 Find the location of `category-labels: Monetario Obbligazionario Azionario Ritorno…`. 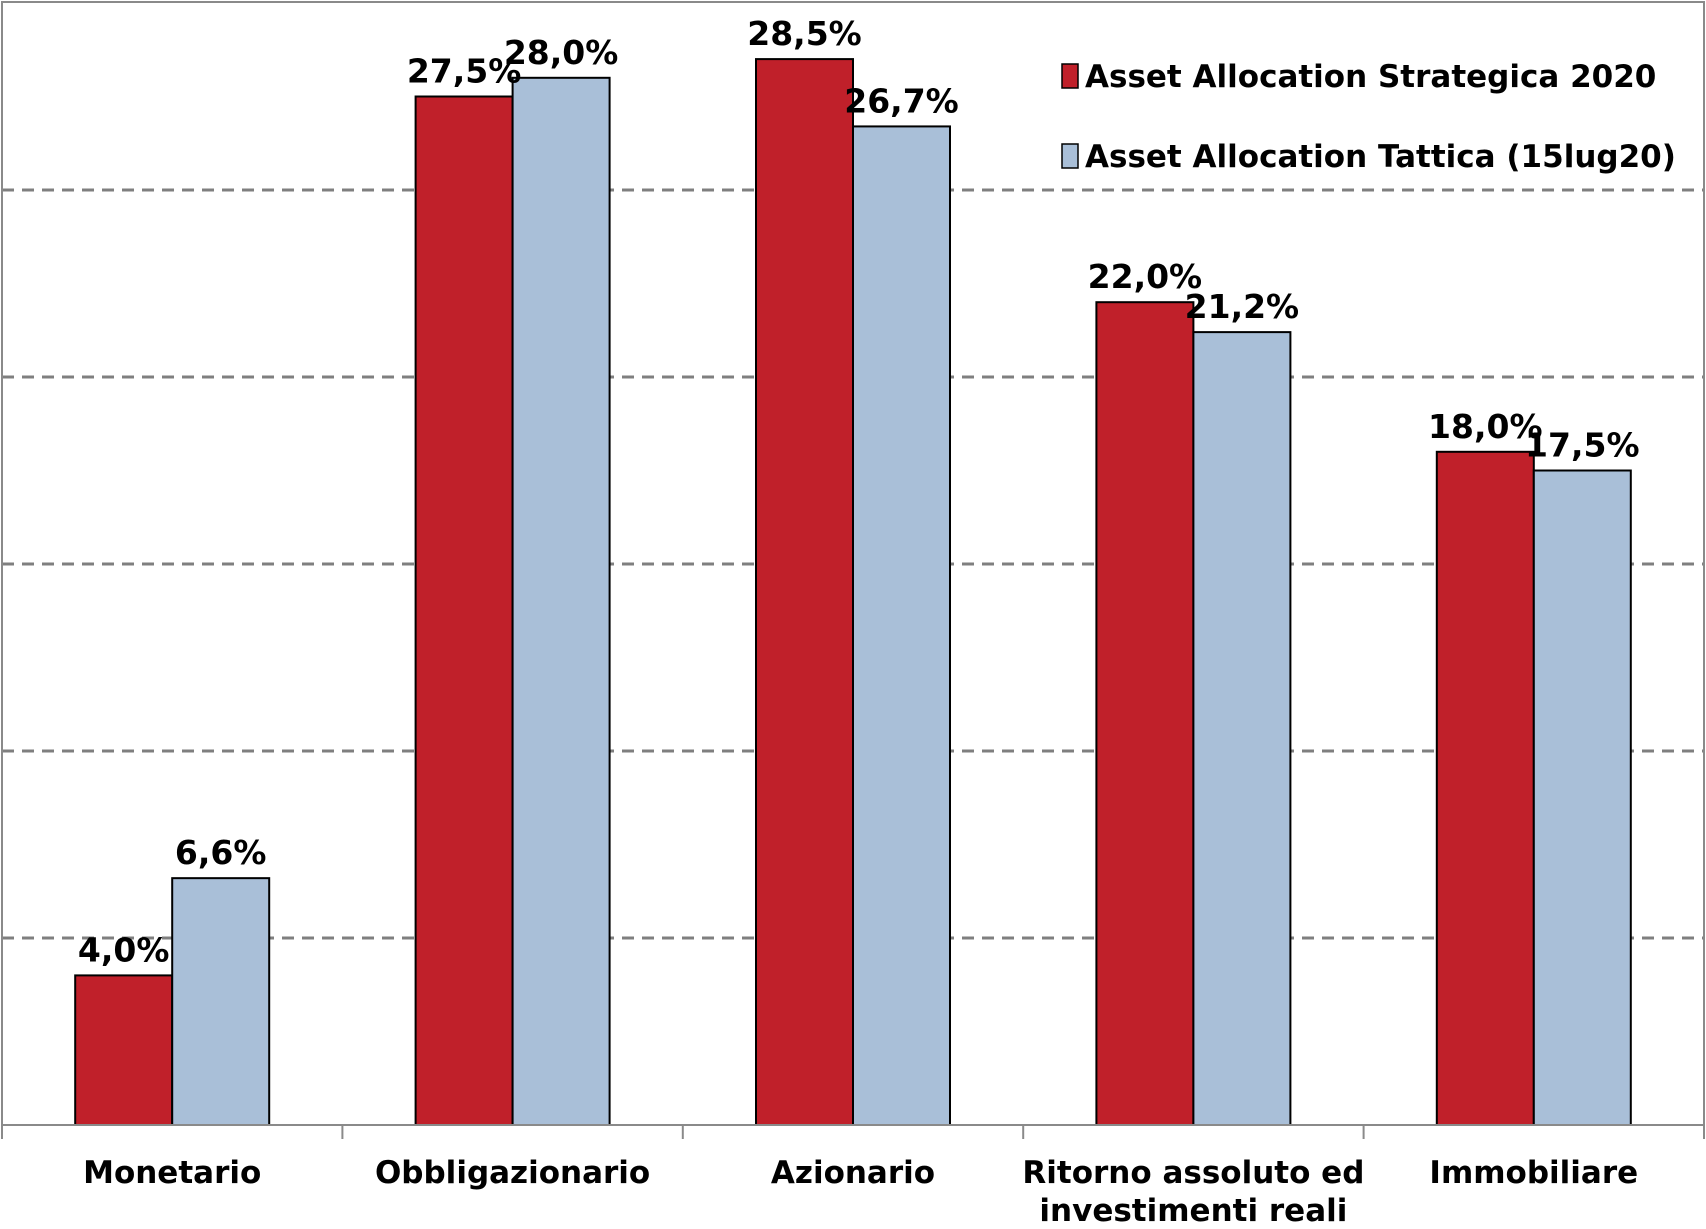

category-labels: Monetario Obbligazionario Azionario Ritorno… is located at coordinates (860, 1192).